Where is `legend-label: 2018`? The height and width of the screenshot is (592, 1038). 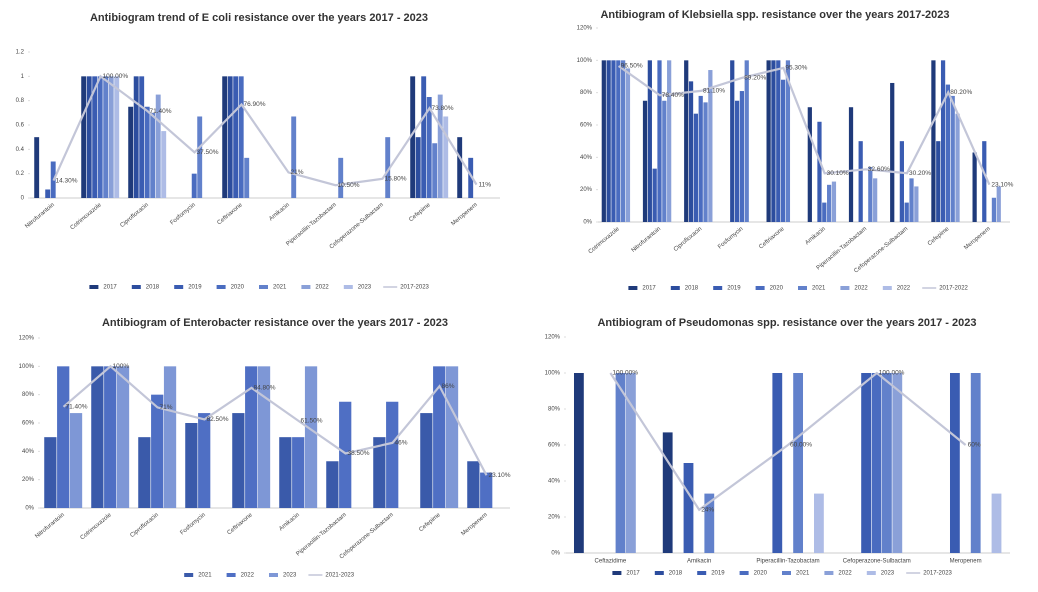 legend-label: 2018 is located at coordinates (676, 574).